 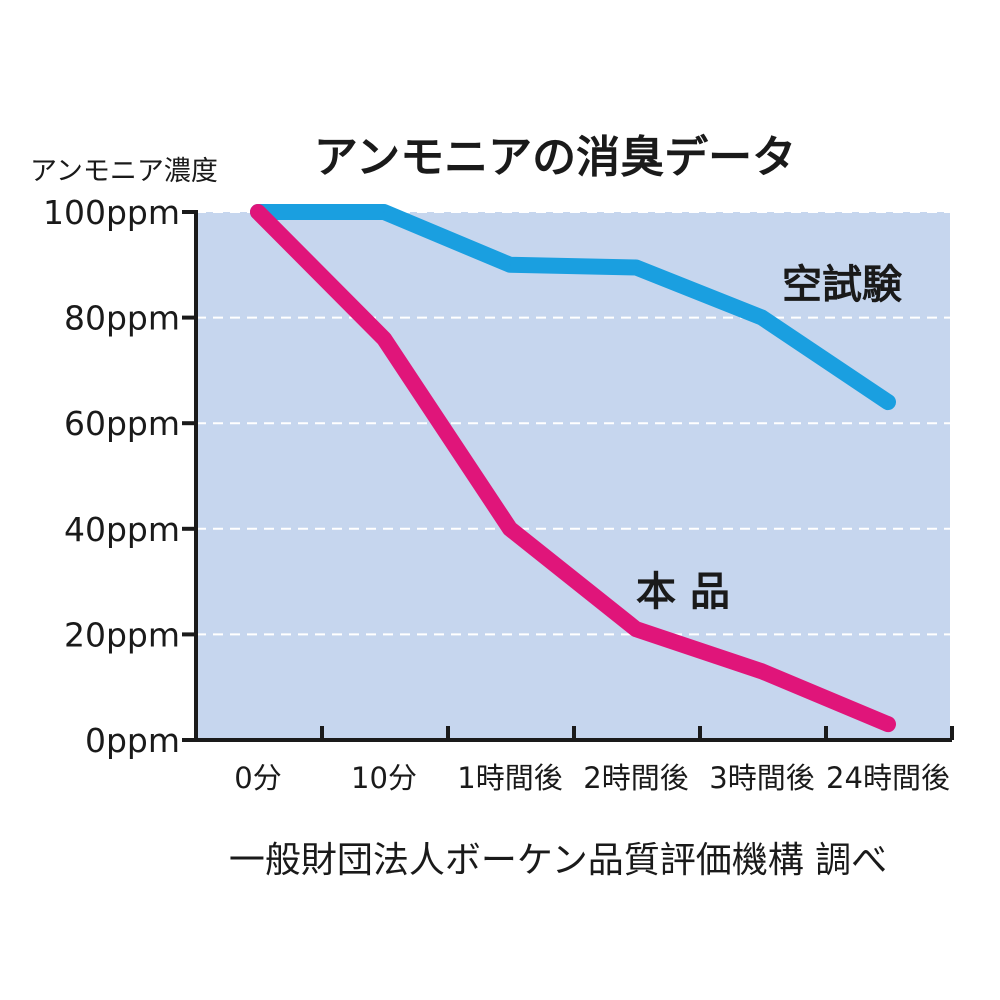 I want to click on y-tick-label: 60ppm, so click(x=122, y=423).